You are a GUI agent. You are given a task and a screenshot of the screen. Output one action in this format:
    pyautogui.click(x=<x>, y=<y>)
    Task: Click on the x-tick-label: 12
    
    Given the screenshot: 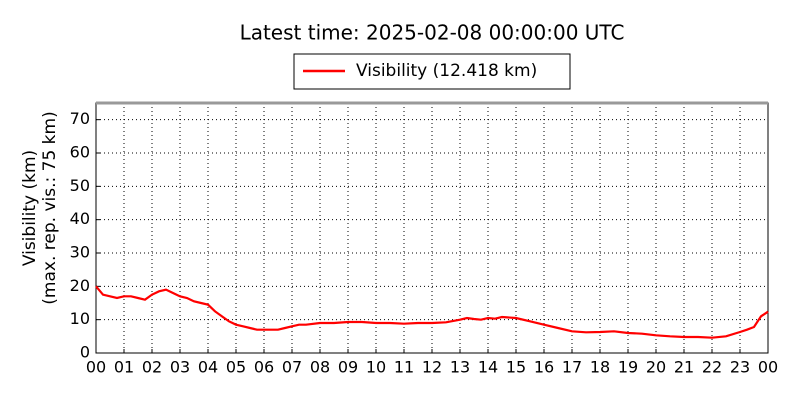 What is the action you would take?
    pyautogui.click(x=432, y=367)
    